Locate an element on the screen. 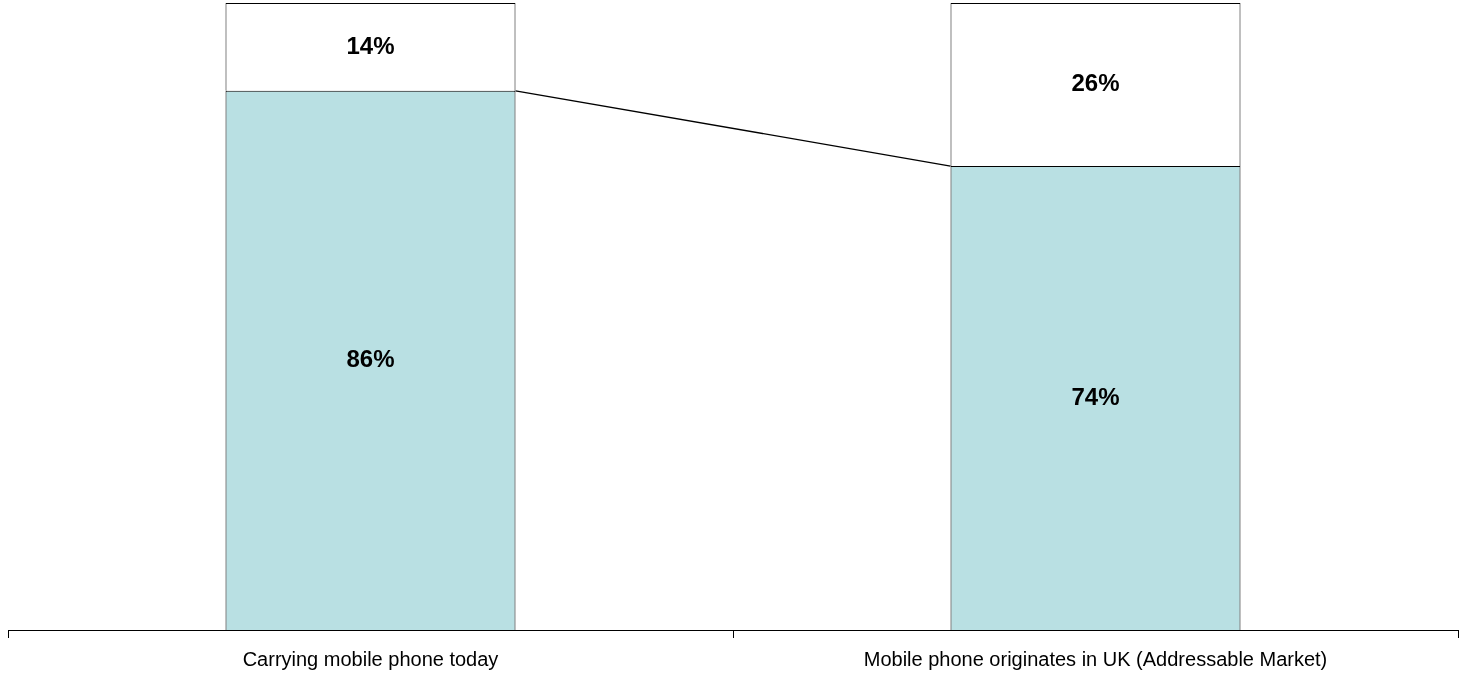 The width and height of the screenshot is (1460, 686). data-label: 86% is located at coordinates (370, 359).